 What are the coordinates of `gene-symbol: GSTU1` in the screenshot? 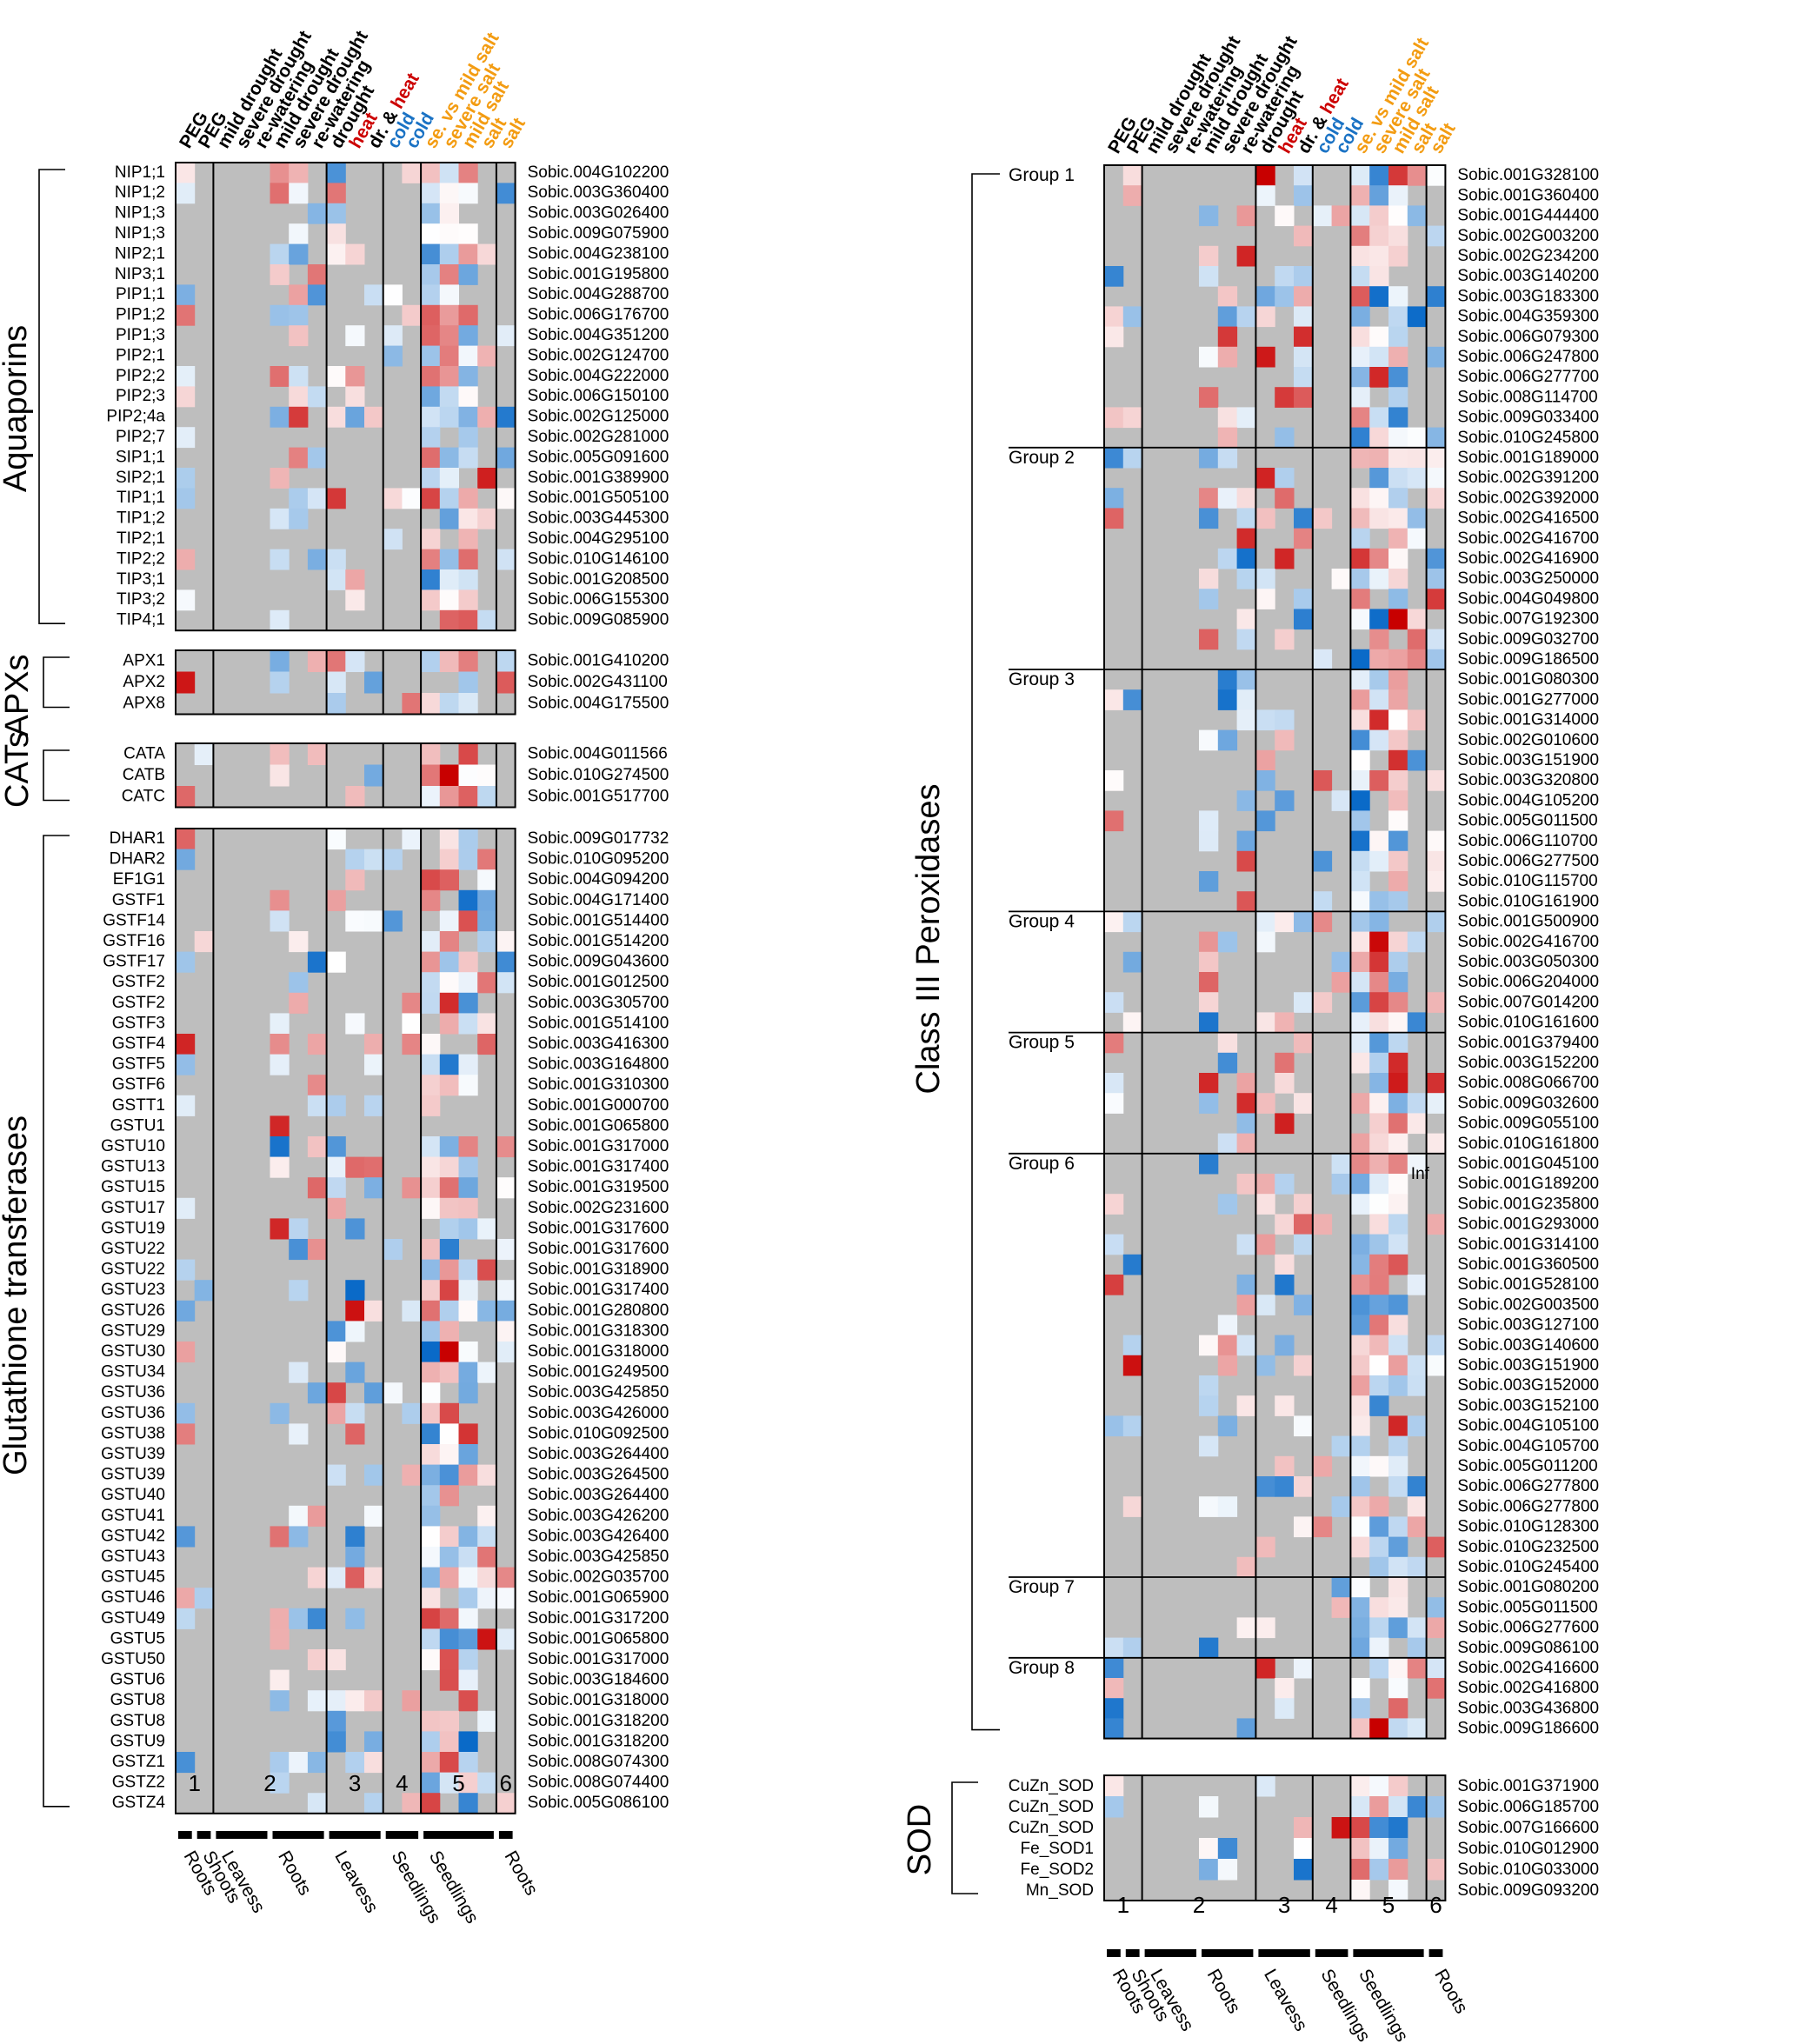 It's located at (137, 1125).